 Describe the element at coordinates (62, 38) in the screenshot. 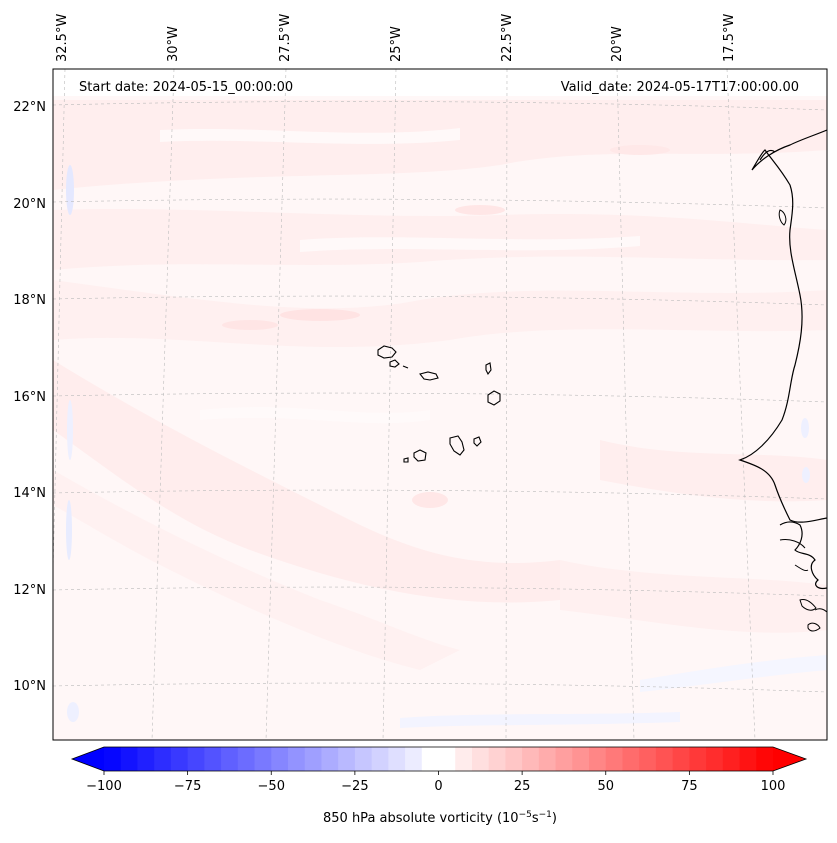

I see `lon-label: 32.5°W` at that location.